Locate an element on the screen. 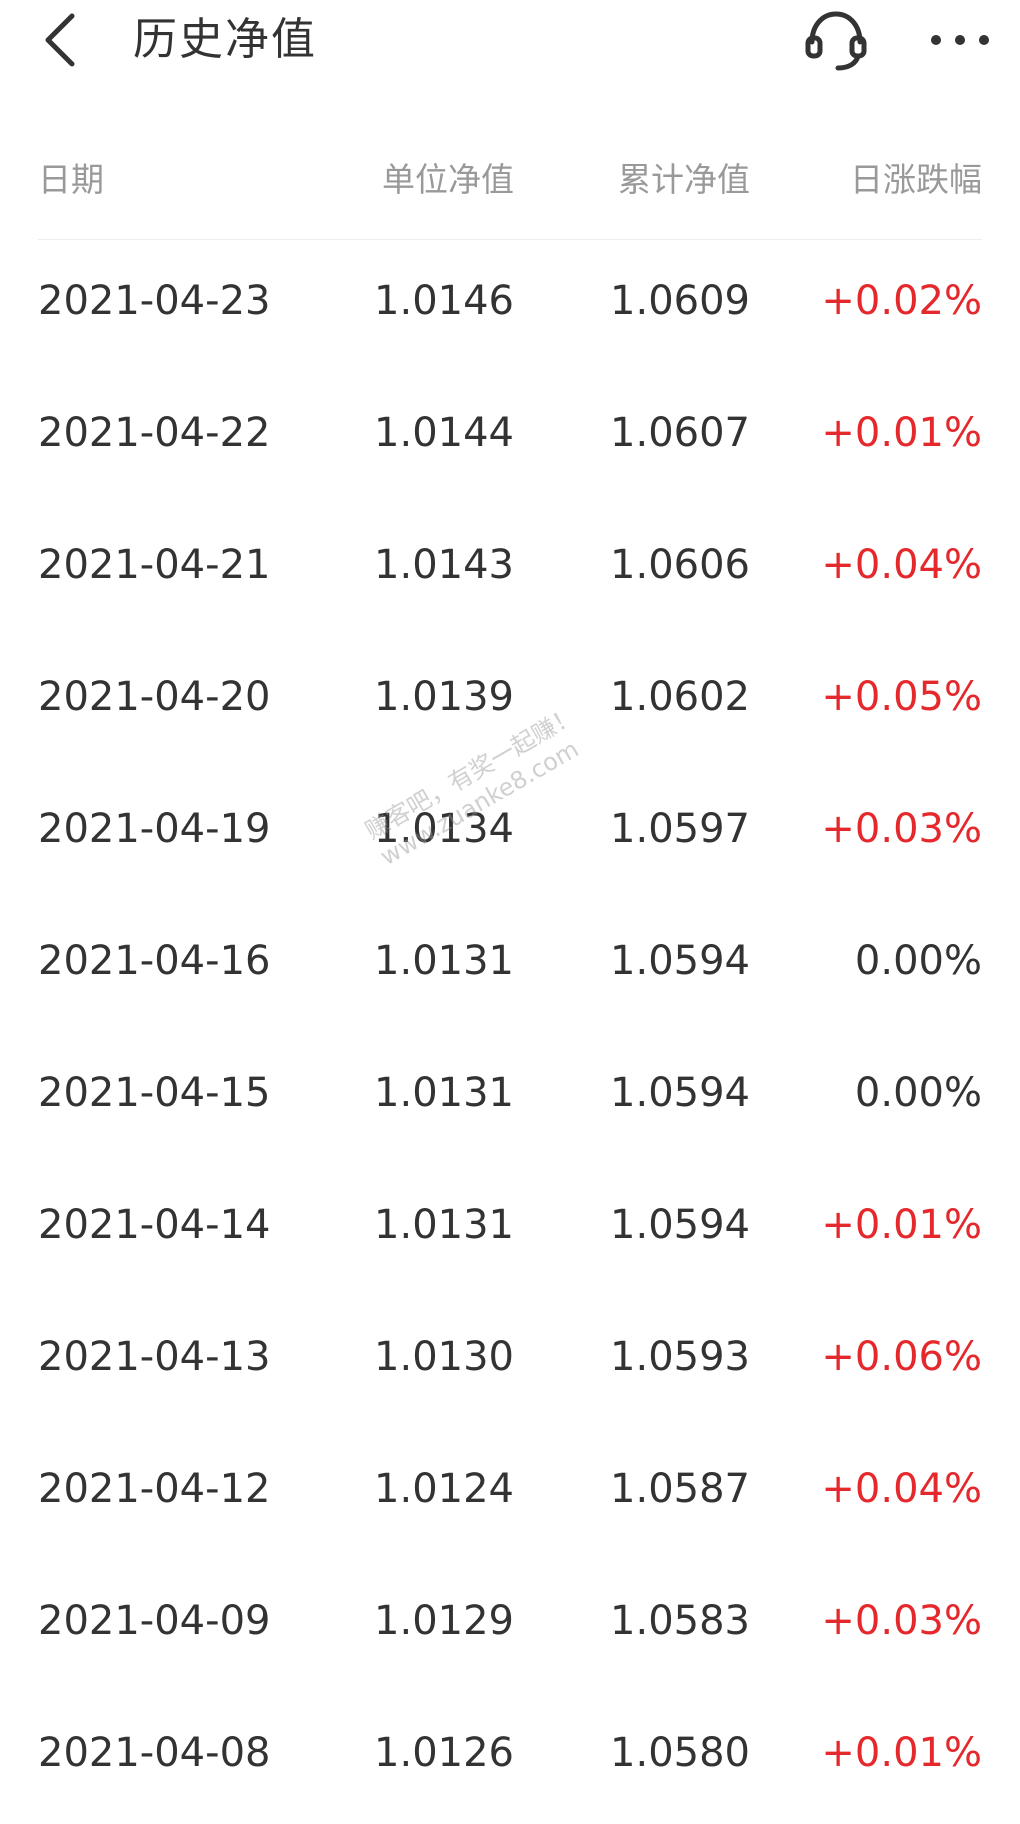  table-row: 2021-04-20 1.0139 1.0602 +0.05% is located at coordinates (510, 702).